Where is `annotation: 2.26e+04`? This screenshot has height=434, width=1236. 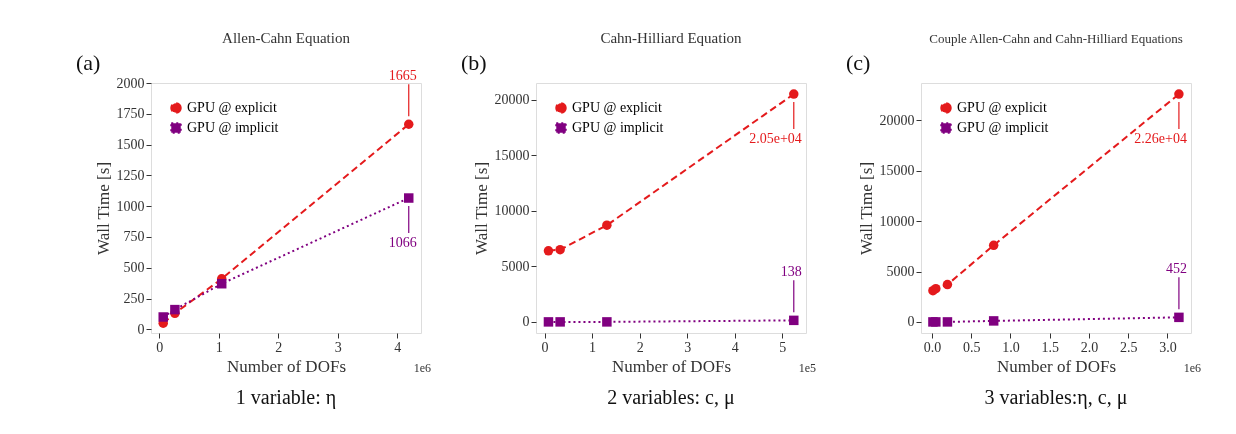 annotation: 2.26e+04 is located at coordinates (1160, 139).